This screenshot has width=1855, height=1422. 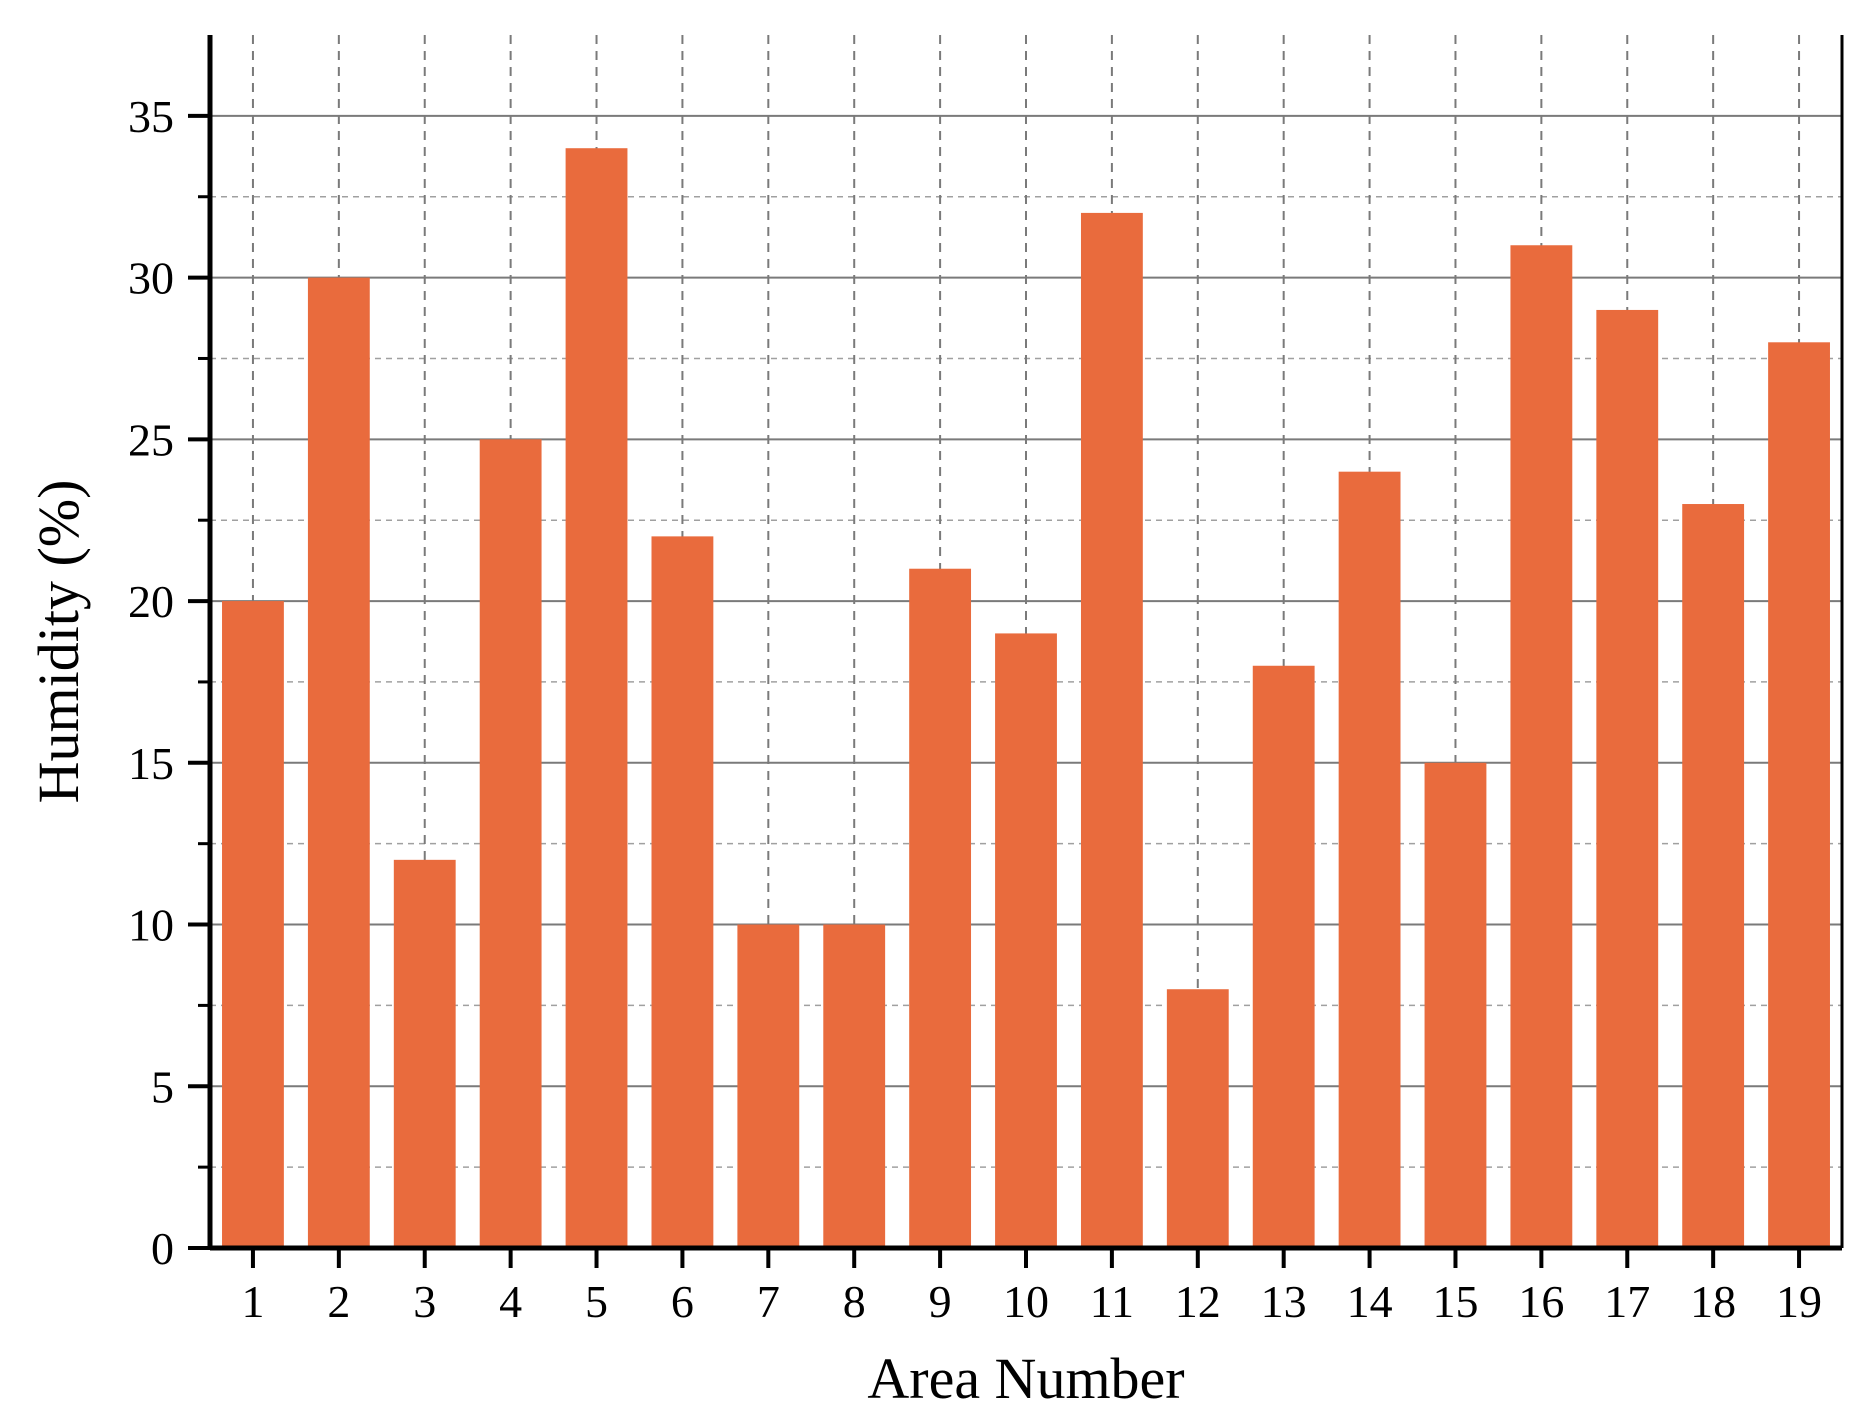 What do you see at coordinates (1026, 1301) in the screenshot?
I see `x-tick-label: 10` at bounding box center [1026, 1301].